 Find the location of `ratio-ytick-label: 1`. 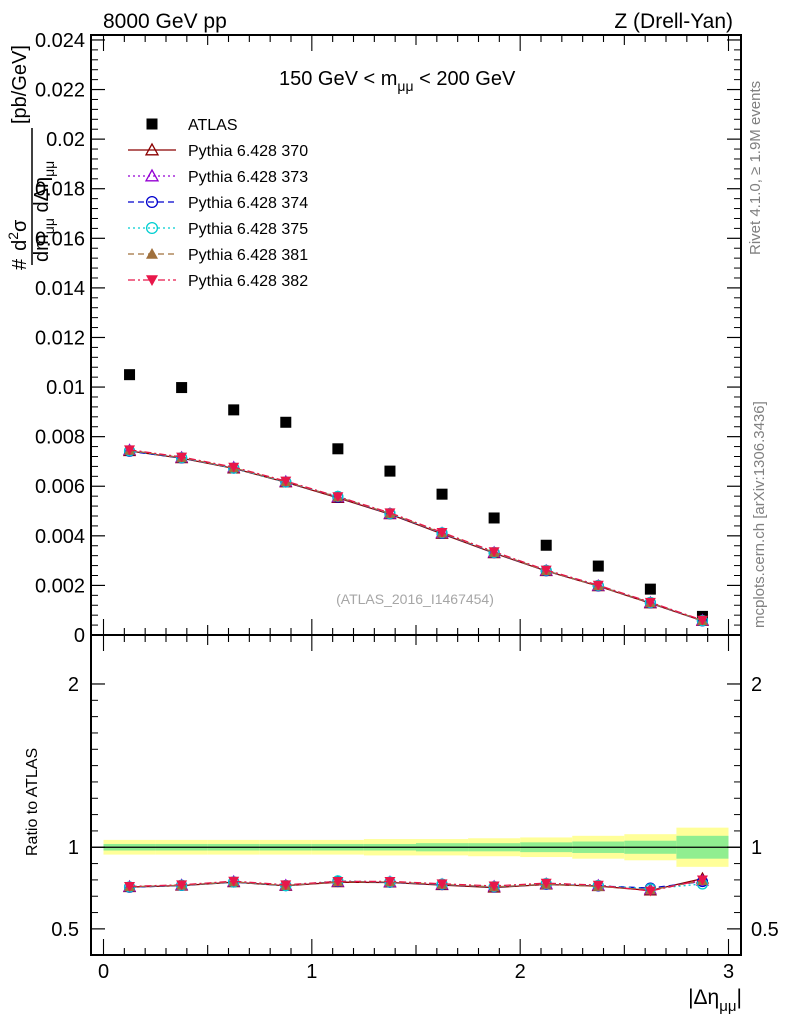

ratio-ytick-label: 1 is located at coordinates (73, 848).